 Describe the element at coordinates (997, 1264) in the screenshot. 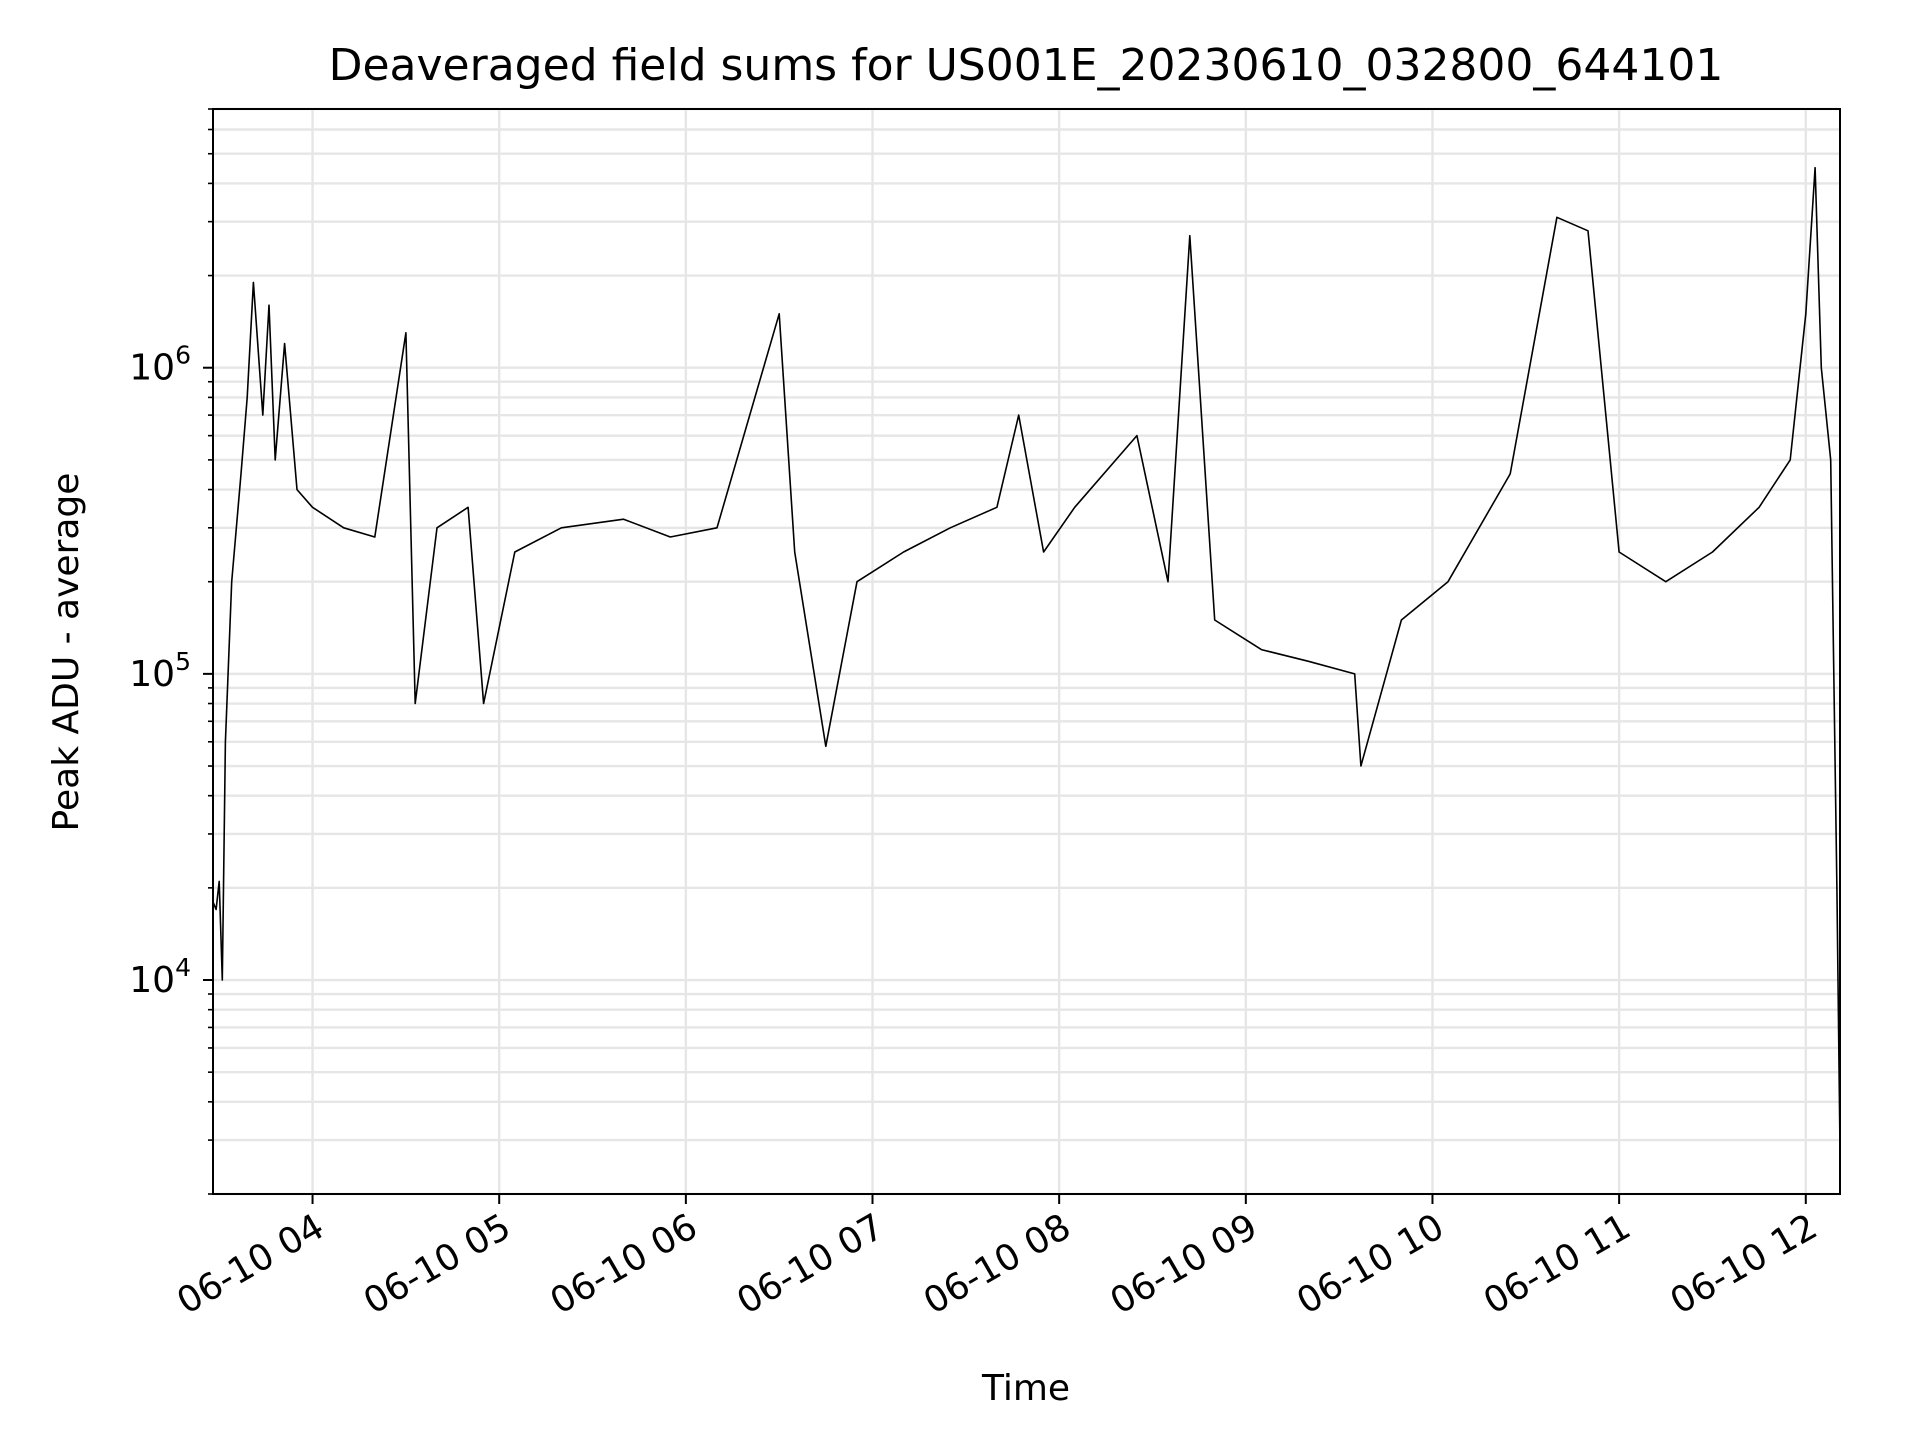

I see `x-tick-label: 06-10 08` at that location.